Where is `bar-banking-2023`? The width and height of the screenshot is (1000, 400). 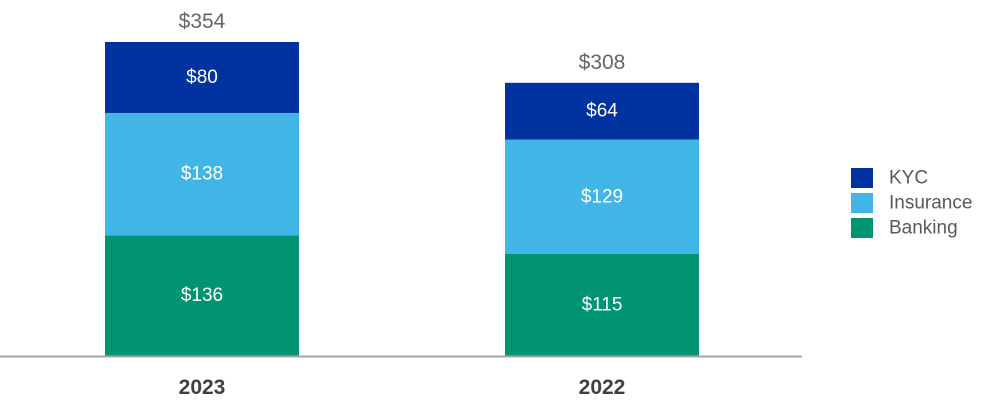 bar-banking-2023 is located at coordinates (202, 295).